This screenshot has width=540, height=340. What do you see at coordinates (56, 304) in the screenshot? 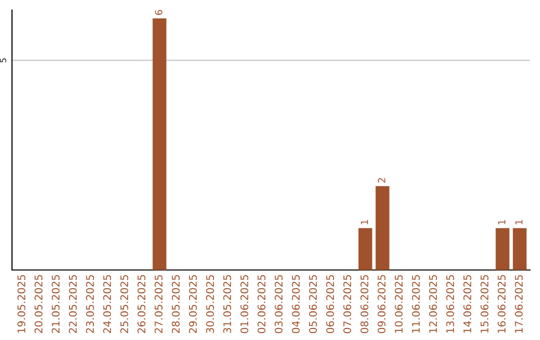
I see `x-tick-label: 21.05.2025` at bounding box center [56, 304].